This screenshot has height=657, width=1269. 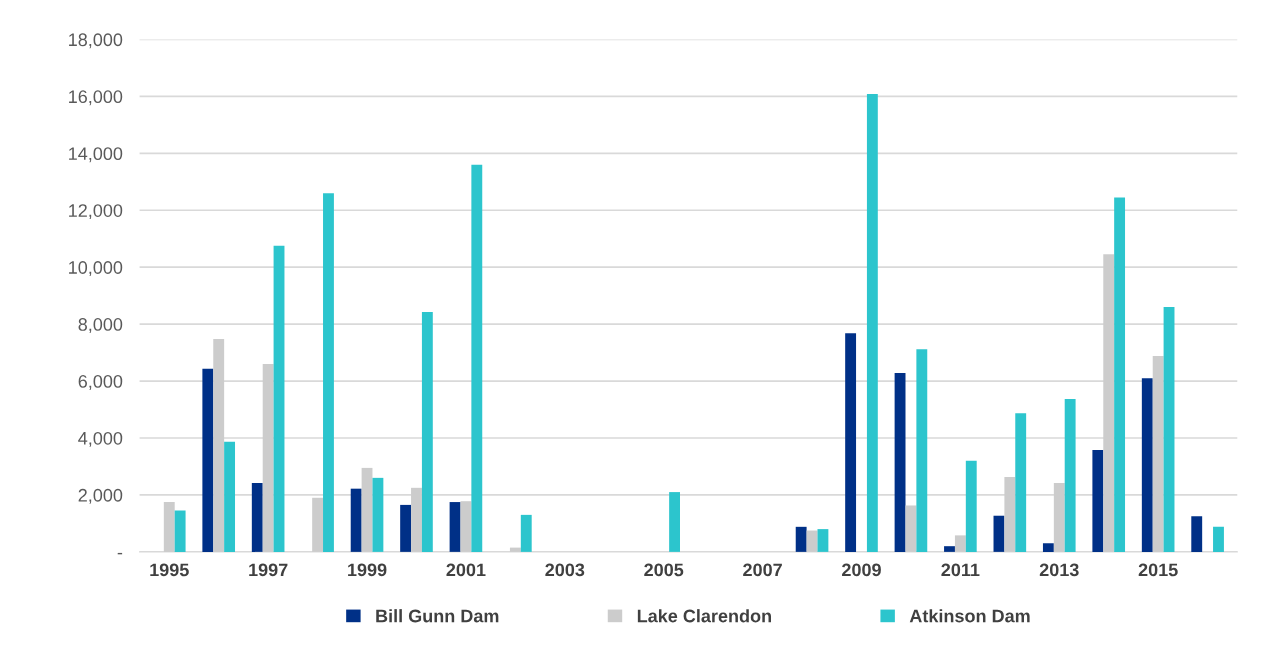 I want to click on x-tick-label: 2013, so click(x=1059, y=570).